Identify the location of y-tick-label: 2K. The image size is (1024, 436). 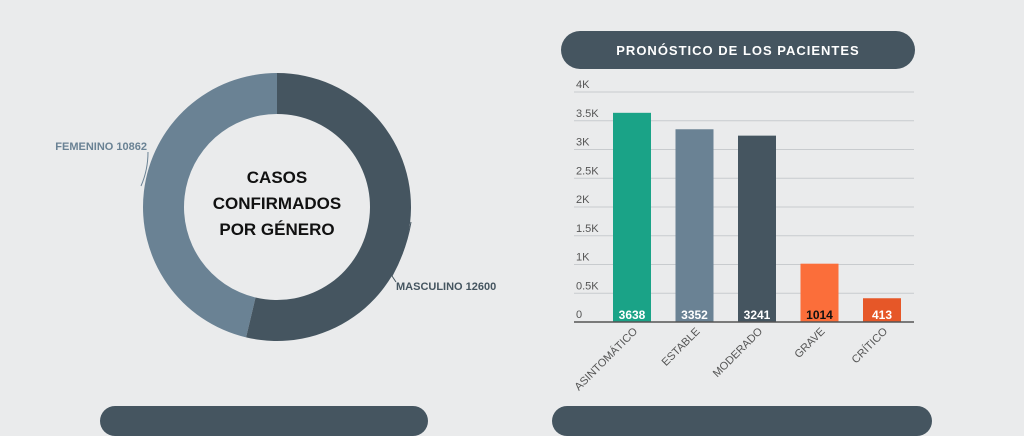
(583, 200).